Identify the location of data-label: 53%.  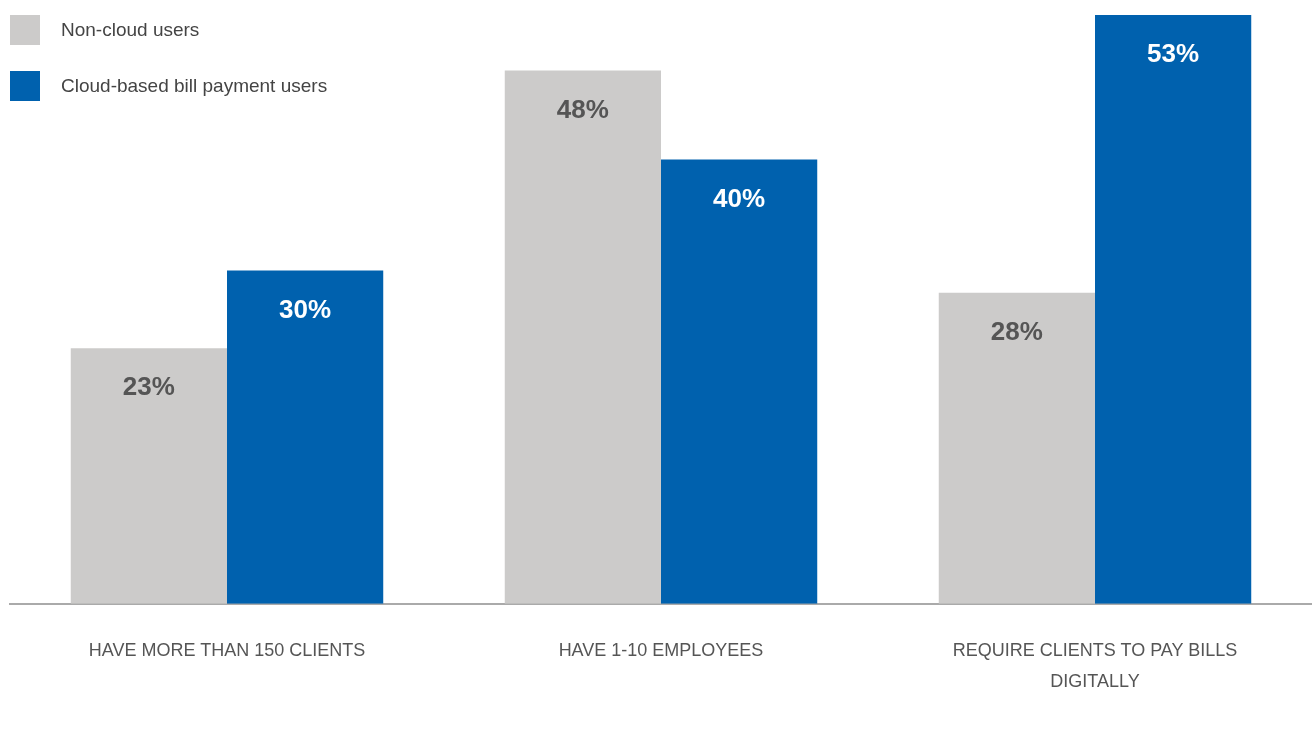
(1173, 53).